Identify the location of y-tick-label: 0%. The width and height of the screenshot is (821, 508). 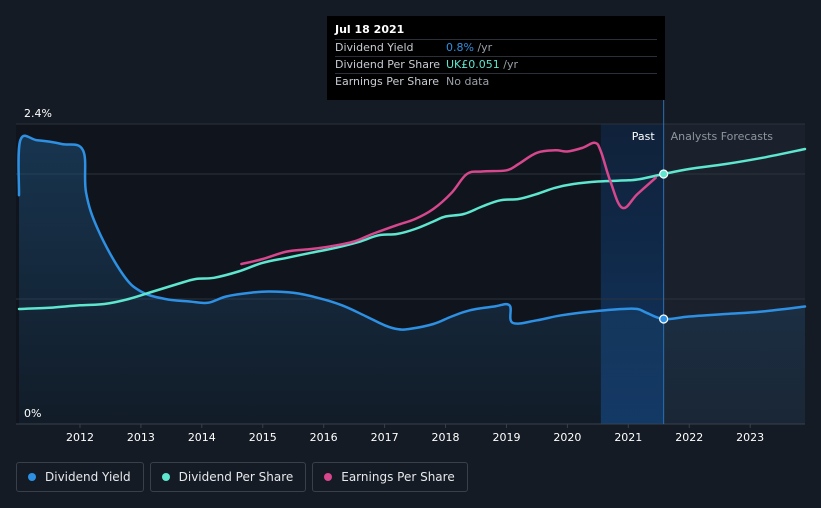
(32, 413).